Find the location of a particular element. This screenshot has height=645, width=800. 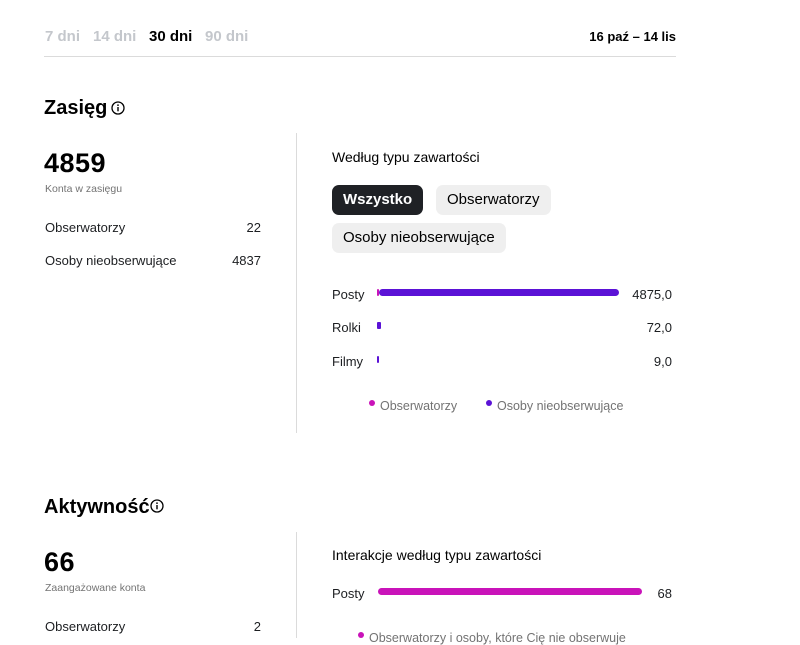

filter-non-followers: Osoby nieobserwujące is located at coordinates (419, 238).